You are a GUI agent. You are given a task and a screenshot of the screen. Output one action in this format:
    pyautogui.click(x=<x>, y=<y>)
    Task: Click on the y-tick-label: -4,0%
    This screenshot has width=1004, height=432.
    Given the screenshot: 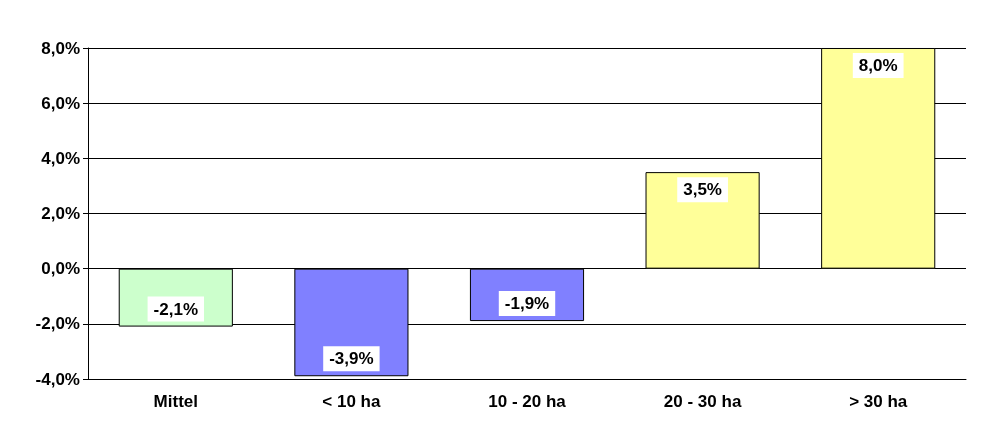 What is the action you would take?
    pyautogui.click(x=57, y=379)
    